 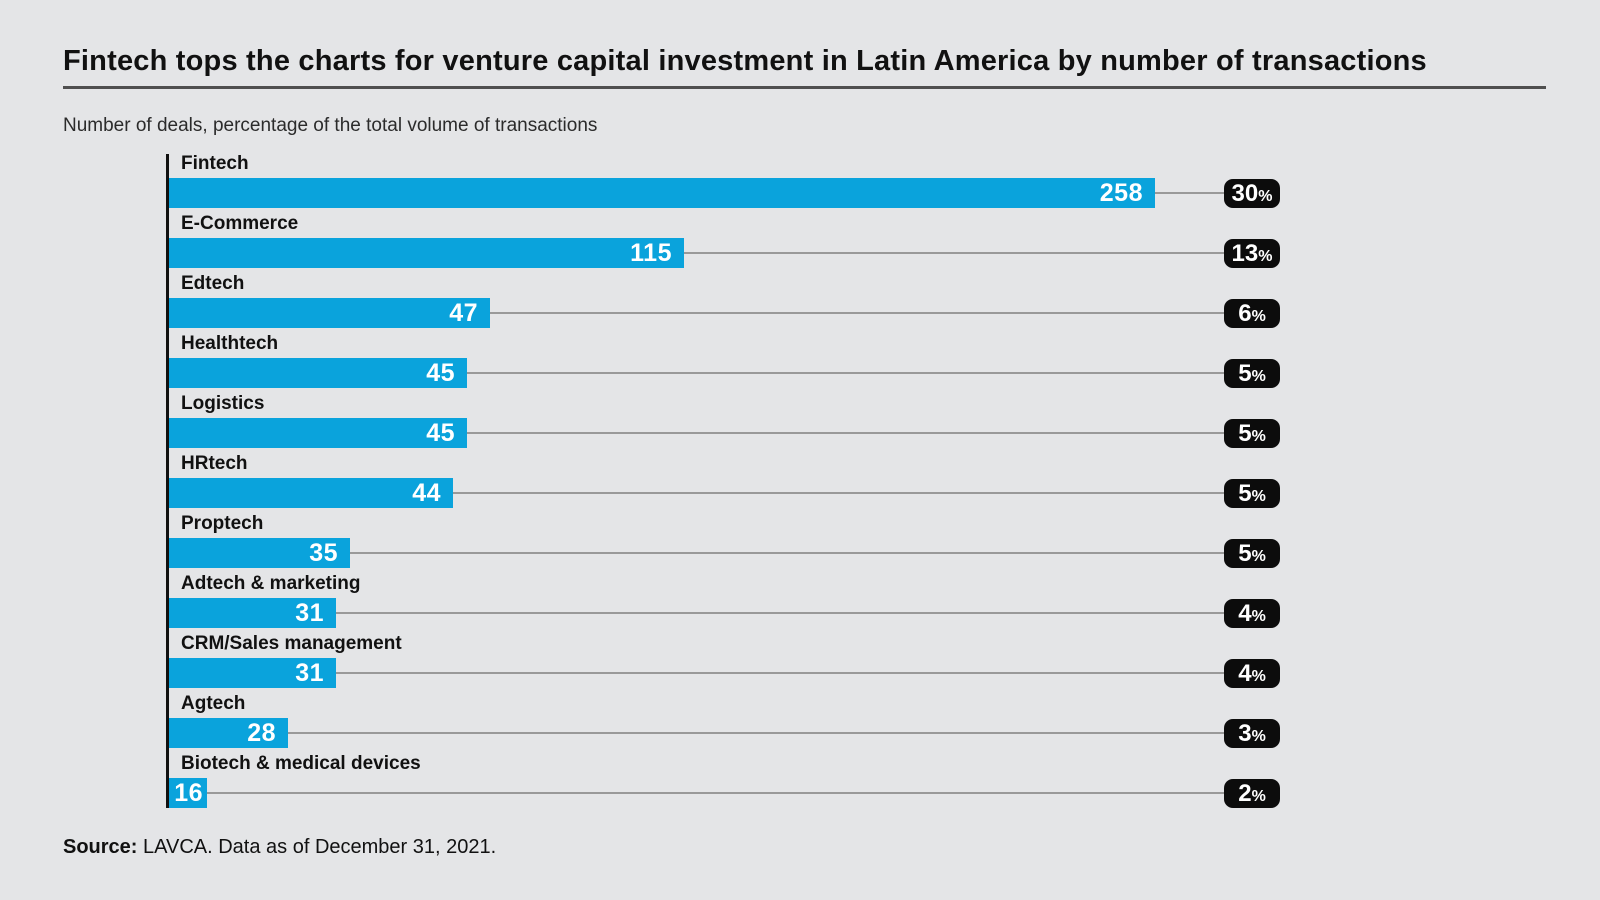 What do you see at coordinates (317, 847) in the screenshot?
I see `source-text: LAVCA. Data as of December 31, 2021.` at bounding box center [317, 847].